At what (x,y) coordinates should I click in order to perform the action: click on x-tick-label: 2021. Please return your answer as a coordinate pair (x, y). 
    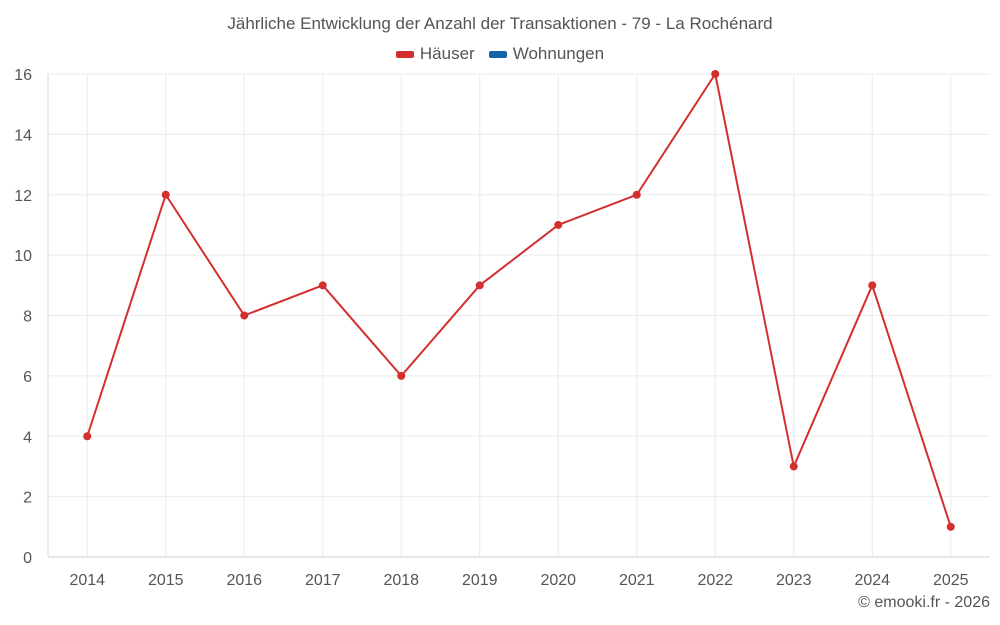
    Looking at the image, I should click on (637, 580).